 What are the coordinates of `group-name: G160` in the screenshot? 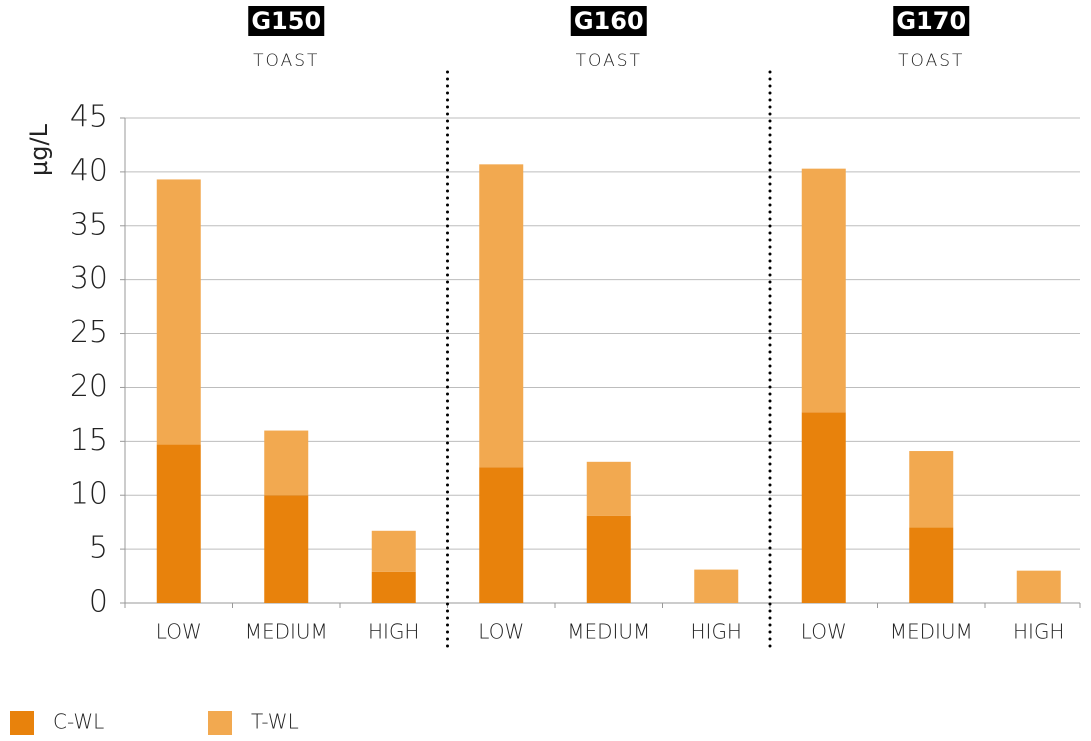 It's located at (609, 21).